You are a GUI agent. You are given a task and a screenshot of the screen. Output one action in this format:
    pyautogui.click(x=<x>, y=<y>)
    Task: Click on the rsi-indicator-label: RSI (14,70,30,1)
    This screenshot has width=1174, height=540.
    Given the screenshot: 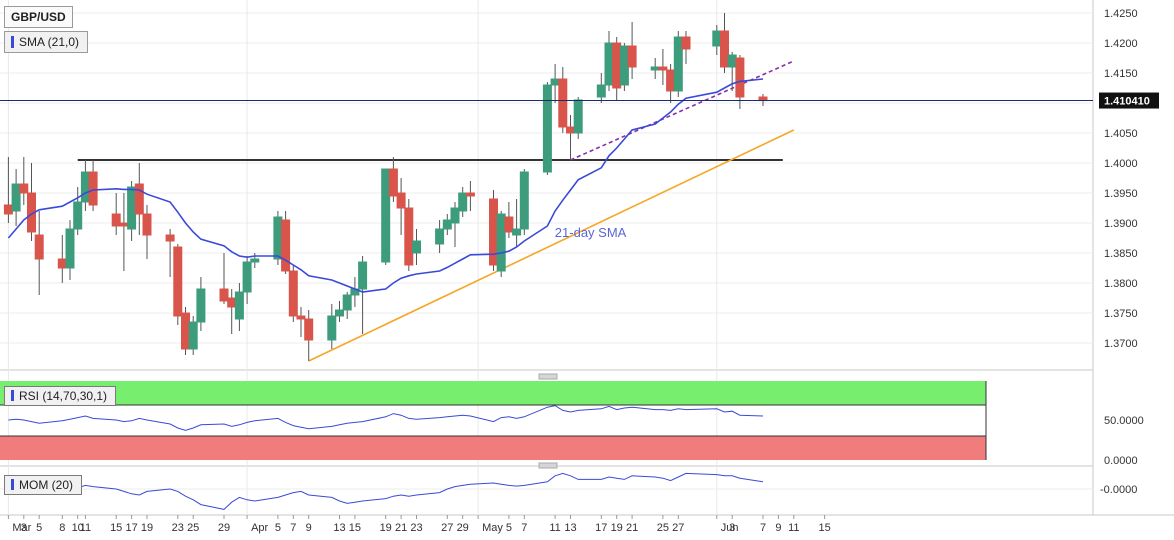 What is the action you would take?
    pyautogui.click(x=60, y=396)
    